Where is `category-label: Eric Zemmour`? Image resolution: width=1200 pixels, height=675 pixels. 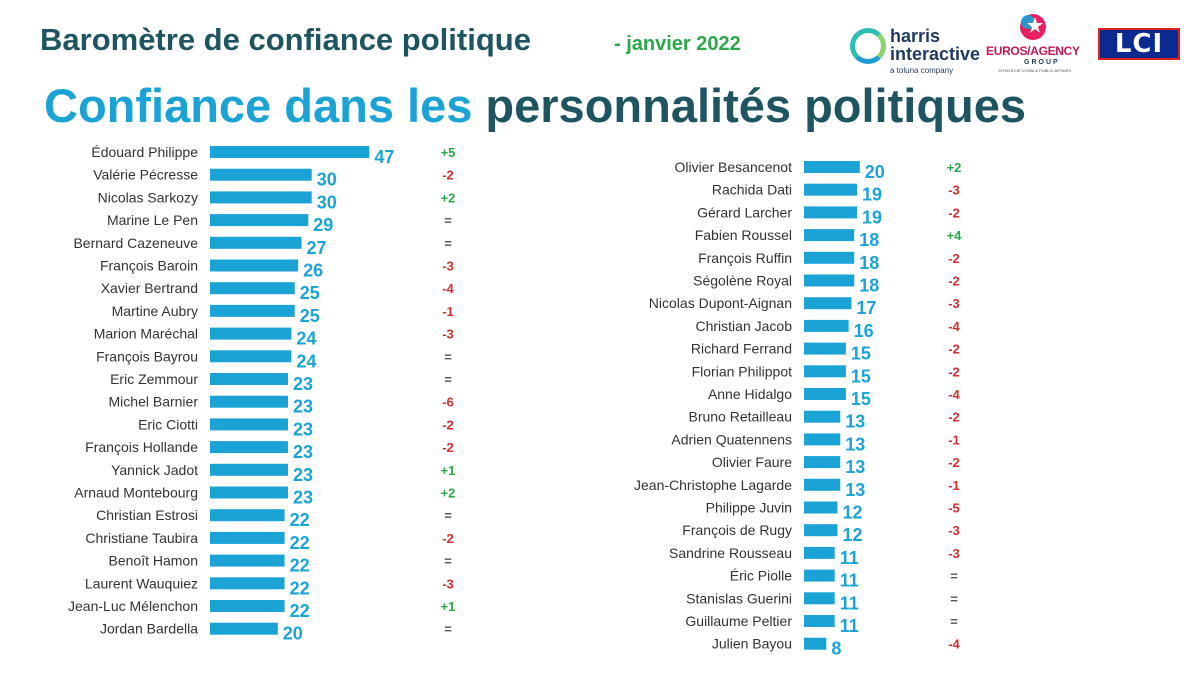 category-label: Eric Zemmour is located at coordinates (154, 379).